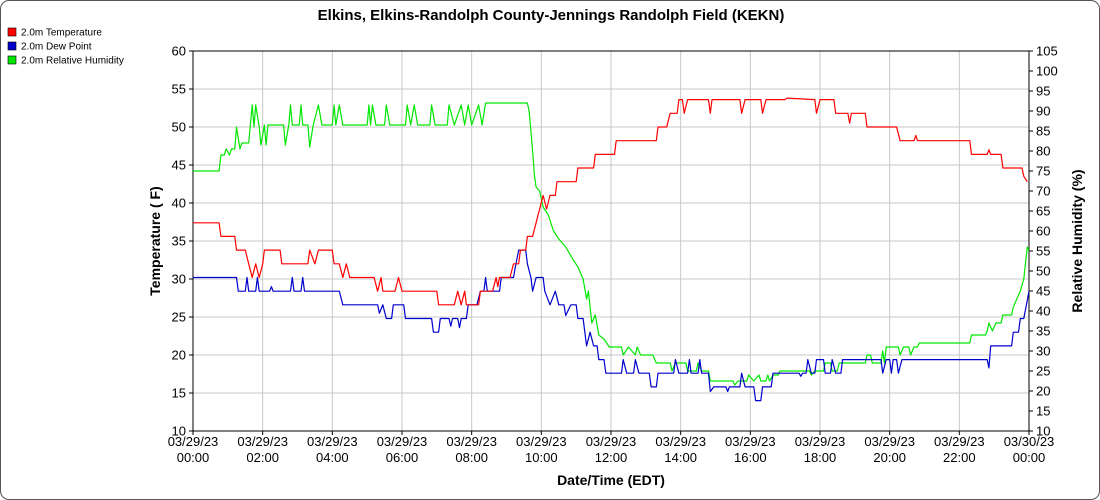  What do you see at coordinates (61, 33) in the screenshot?
I see `legend-label-2-0m-temperature: 2.0m Temperature` at bounding box center [61, 33].